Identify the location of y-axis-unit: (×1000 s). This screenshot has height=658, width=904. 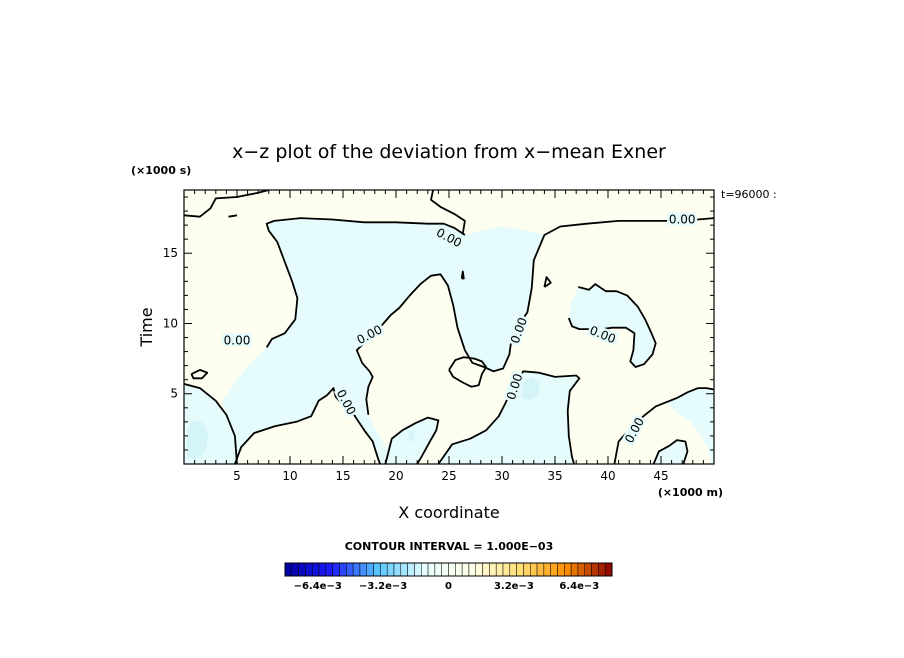
(161, 170).